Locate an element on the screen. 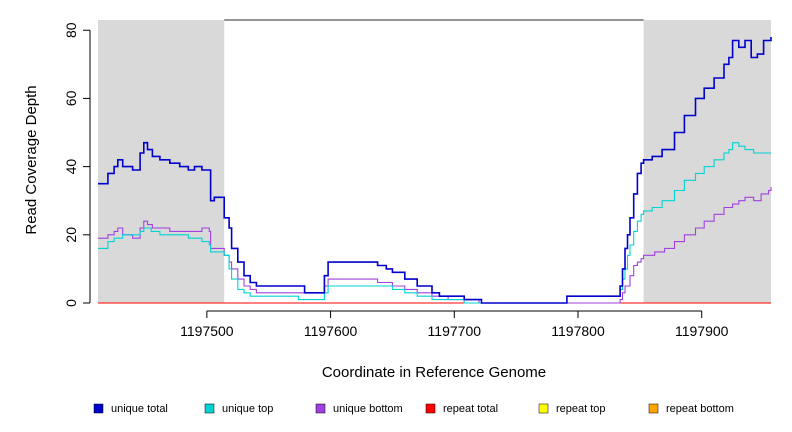  y-tick-label-0: 0 is located at coordinates (71, 303).